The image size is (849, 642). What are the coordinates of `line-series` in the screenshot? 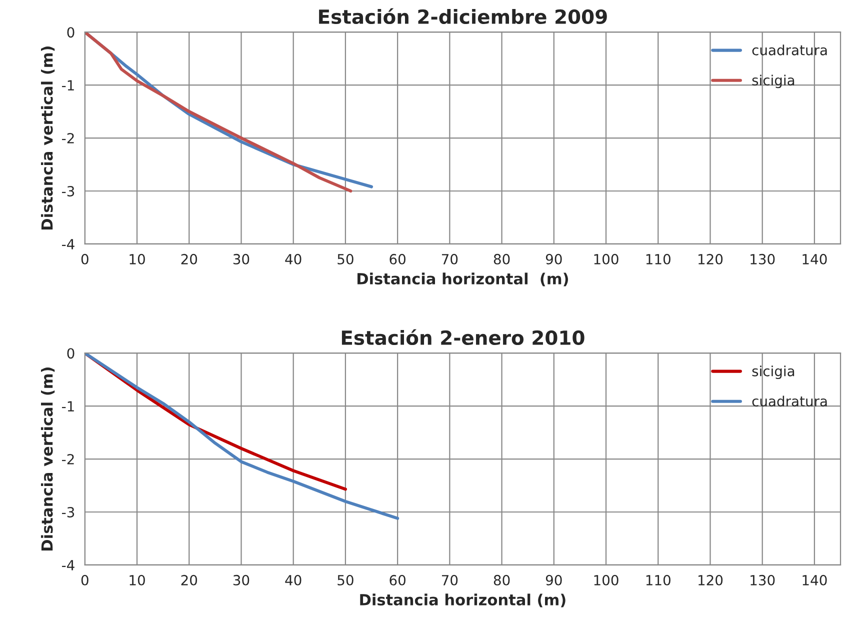 It's located at (242, 436).